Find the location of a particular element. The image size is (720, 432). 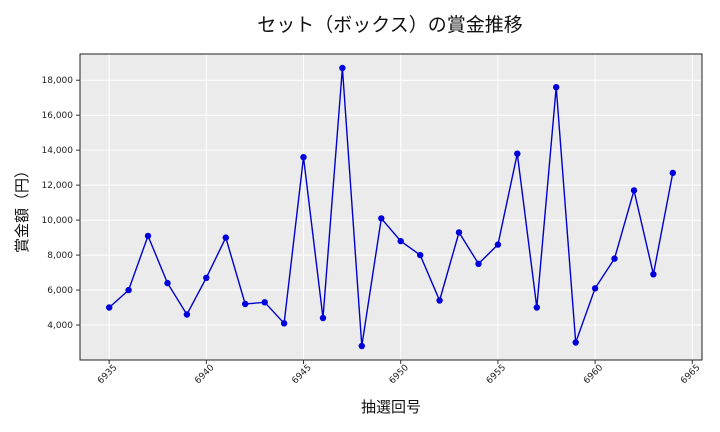

y-tick-label: 6,000 is located at coordinates (60, 291).